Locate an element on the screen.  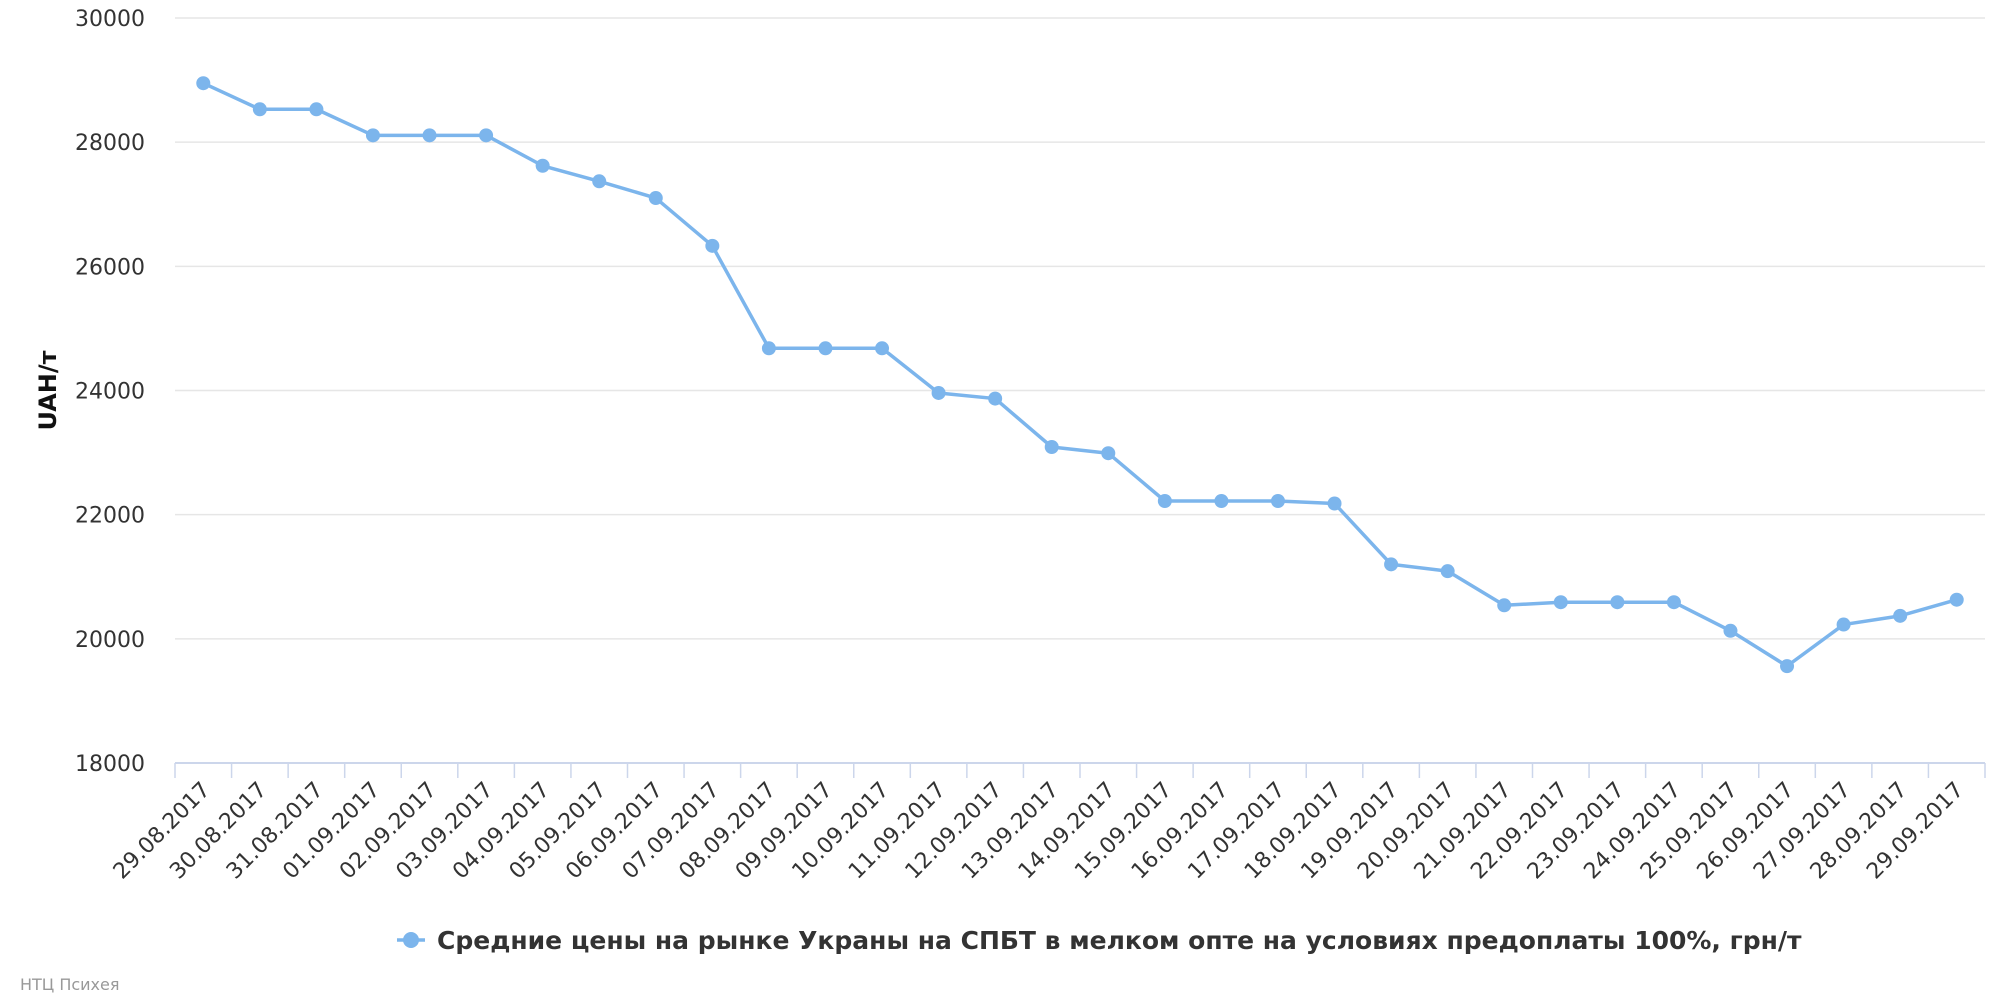
legend-marker-dot is located at coordinates (411, 940).